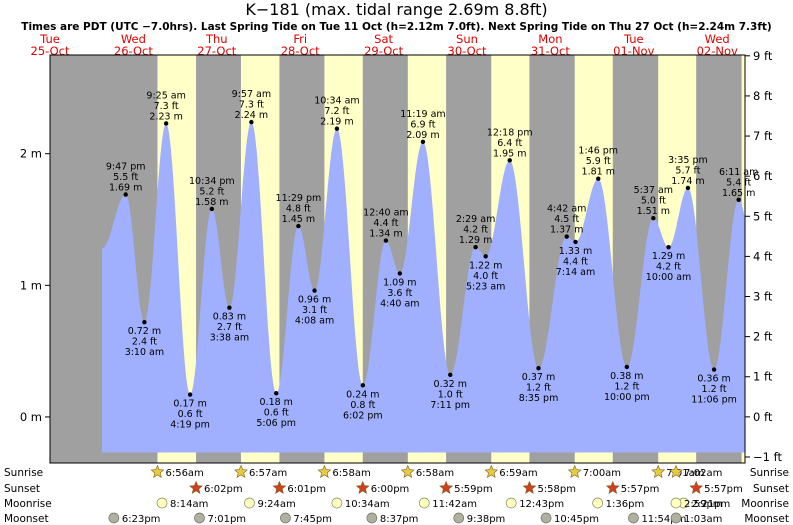  Describe the element at coordinates (566, 219) in the screenshot. I see `high-tide-label: 4.5 ft` at that location.